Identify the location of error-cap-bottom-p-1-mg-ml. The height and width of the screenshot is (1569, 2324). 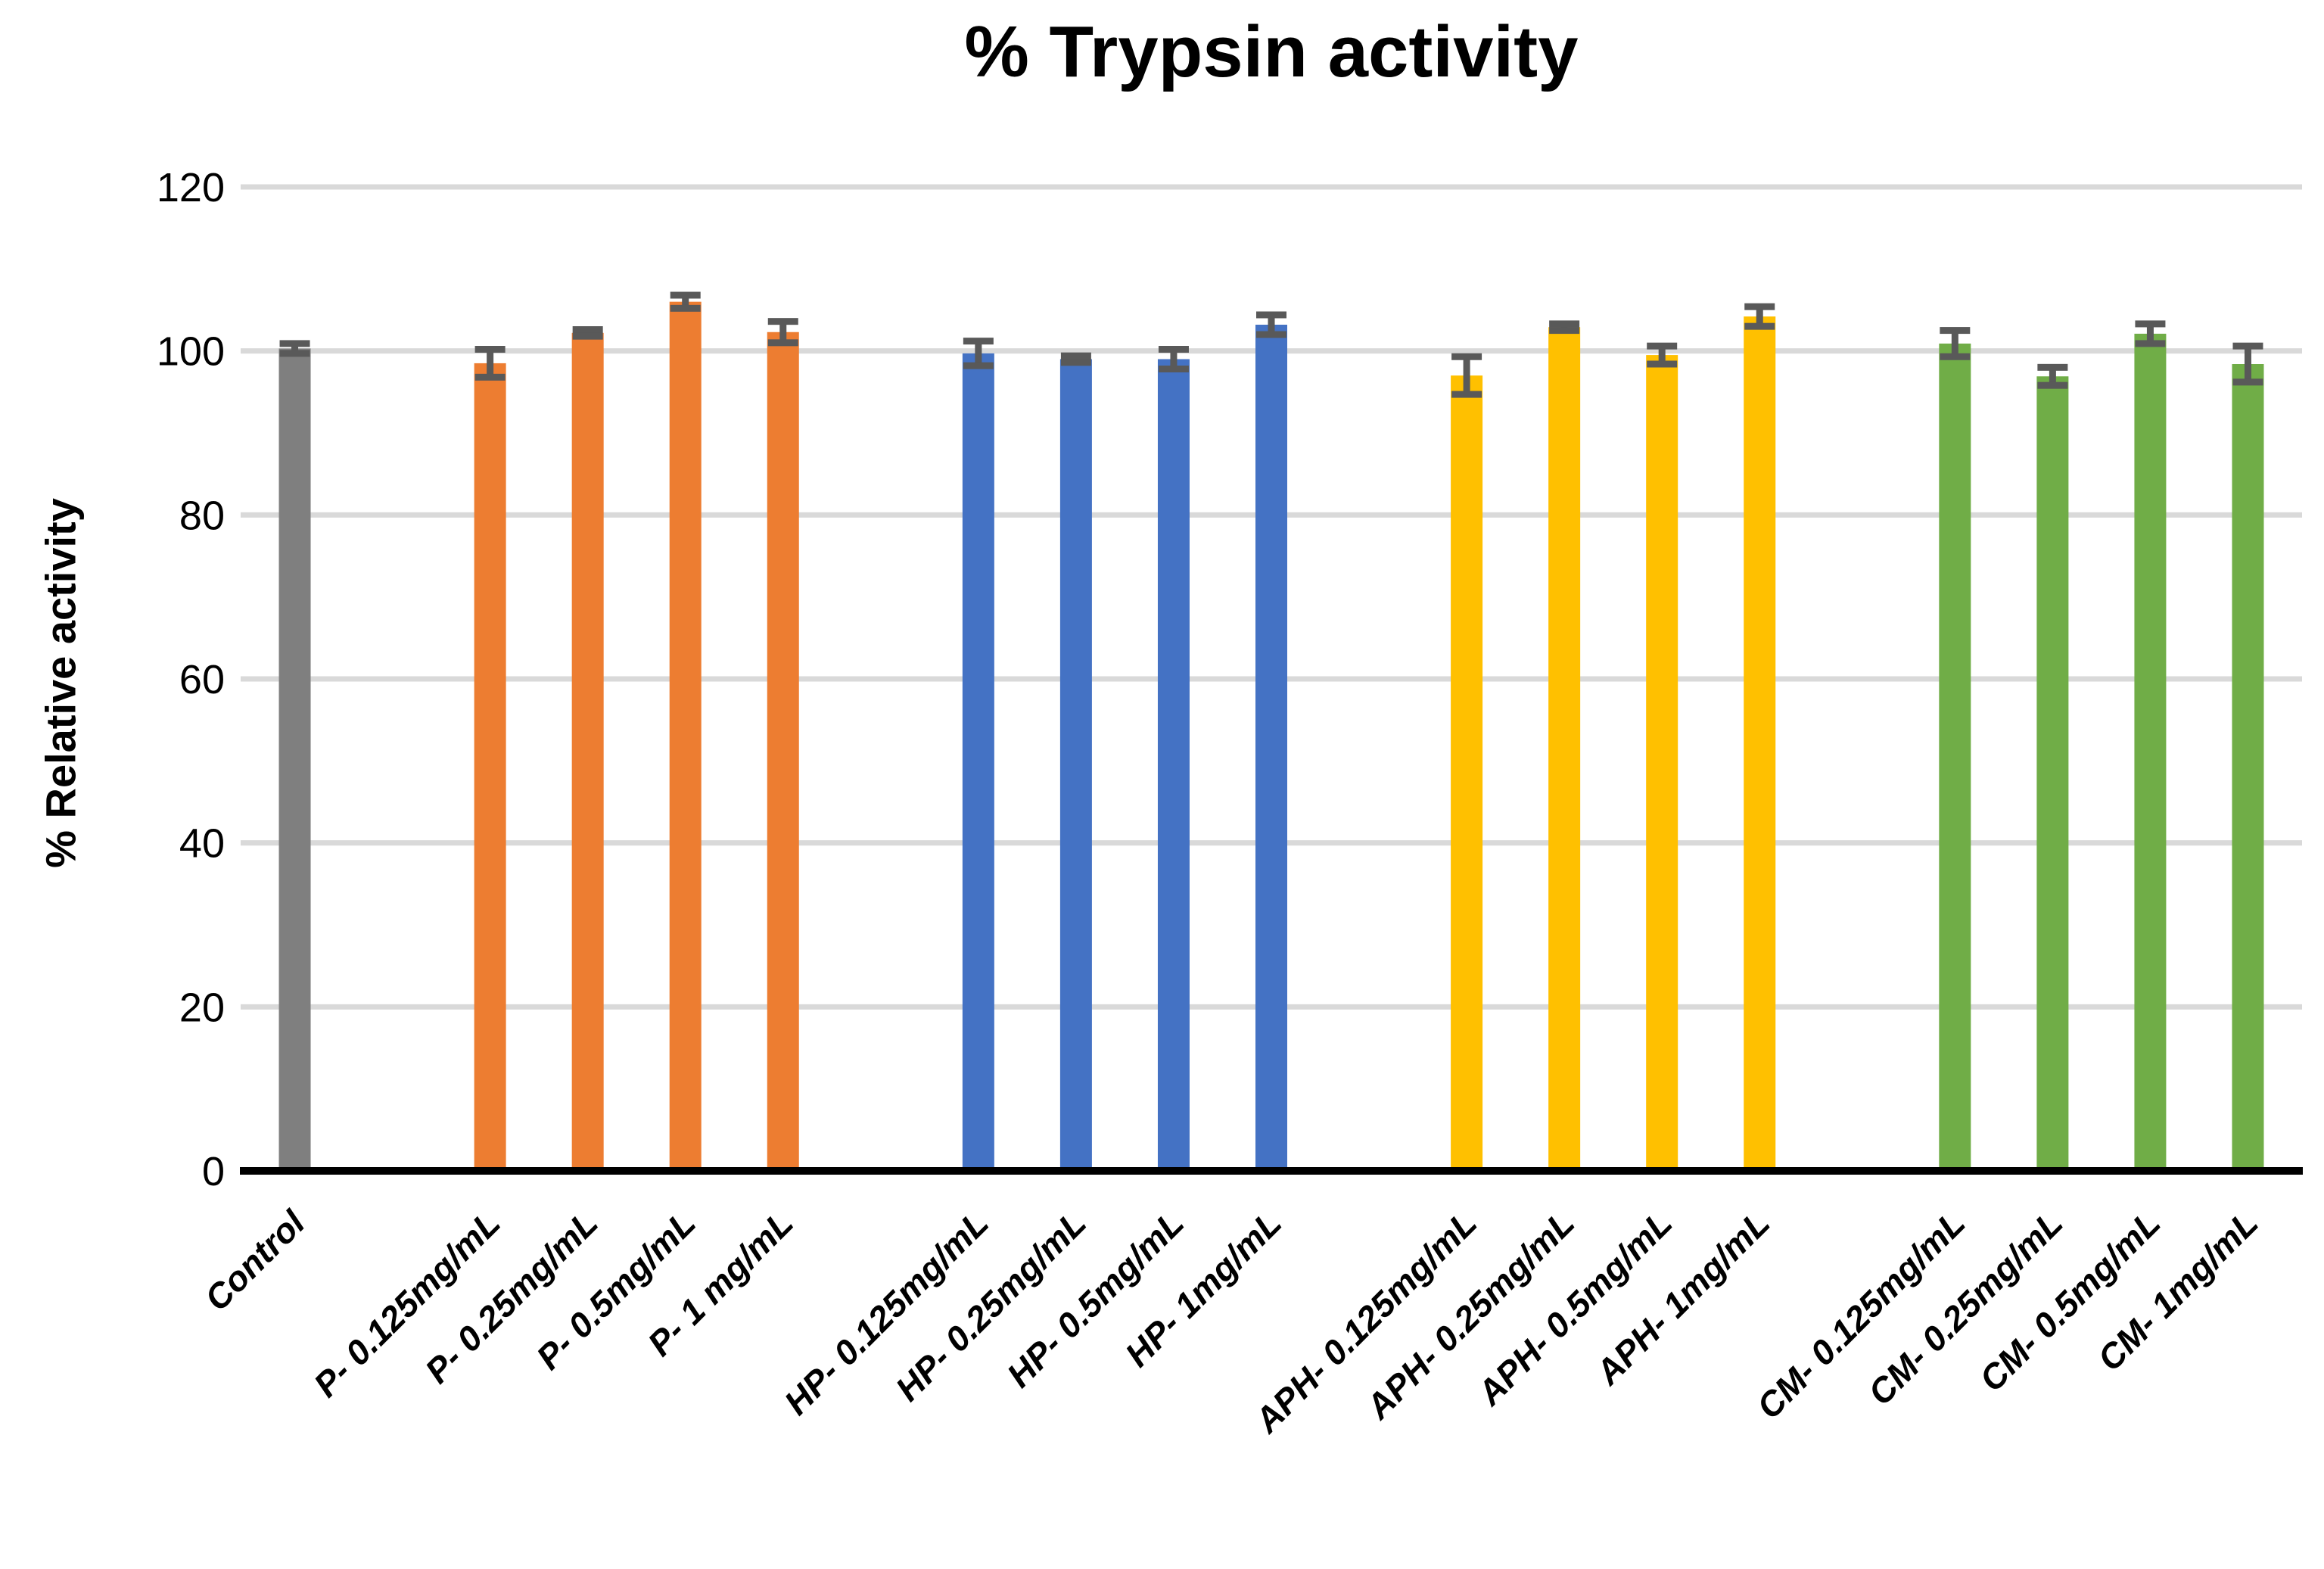
(782, 343).